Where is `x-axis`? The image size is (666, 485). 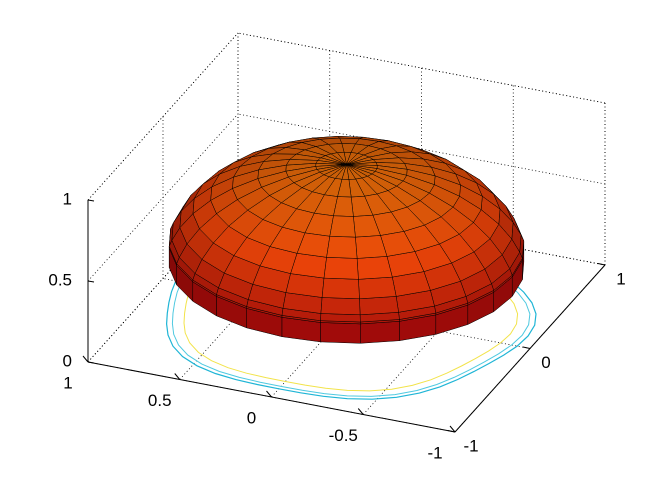
x-axis is located at coordinates (271, 397).